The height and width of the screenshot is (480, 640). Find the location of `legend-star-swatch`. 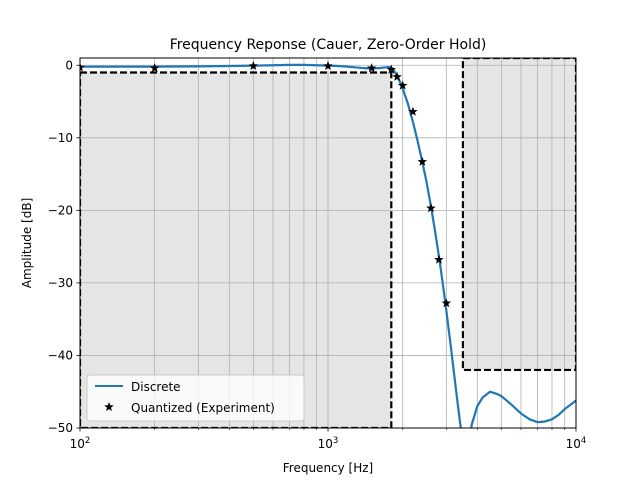

legend-star-swatch is located at coordinates (109, 407).